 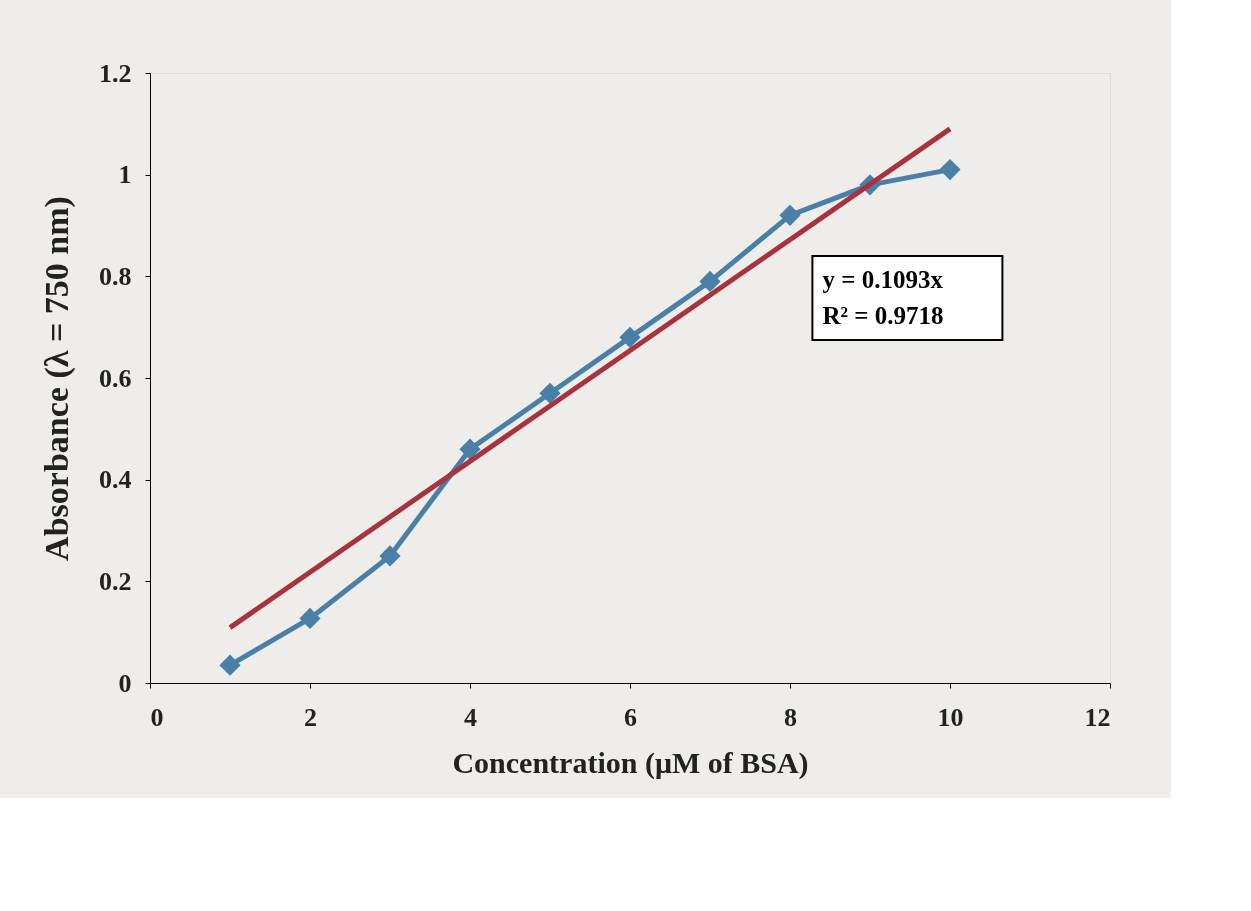 I want to click on x-tick-label: 10, so click(x=950, y=717).